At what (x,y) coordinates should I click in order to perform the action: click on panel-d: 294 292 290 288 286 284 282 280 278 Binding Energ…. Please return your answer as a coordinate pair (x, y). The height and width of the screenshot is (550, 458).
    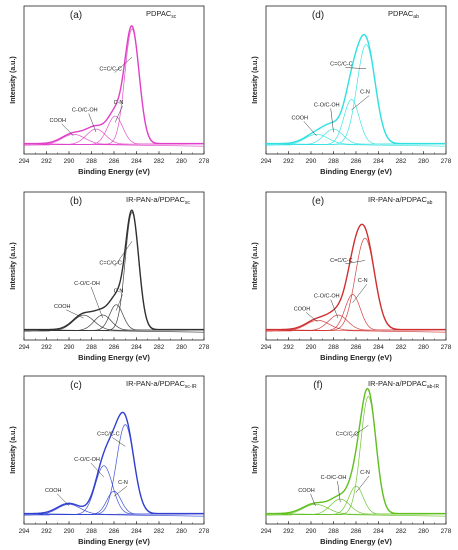
    Looking at the image, I should click on (352, 90).